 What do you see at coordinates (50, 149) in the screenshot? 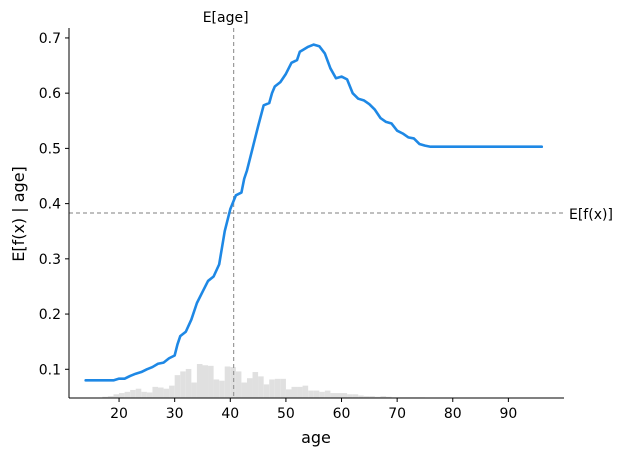
I see `y-tick-label: 0.5` at bounding box center [50, 149].